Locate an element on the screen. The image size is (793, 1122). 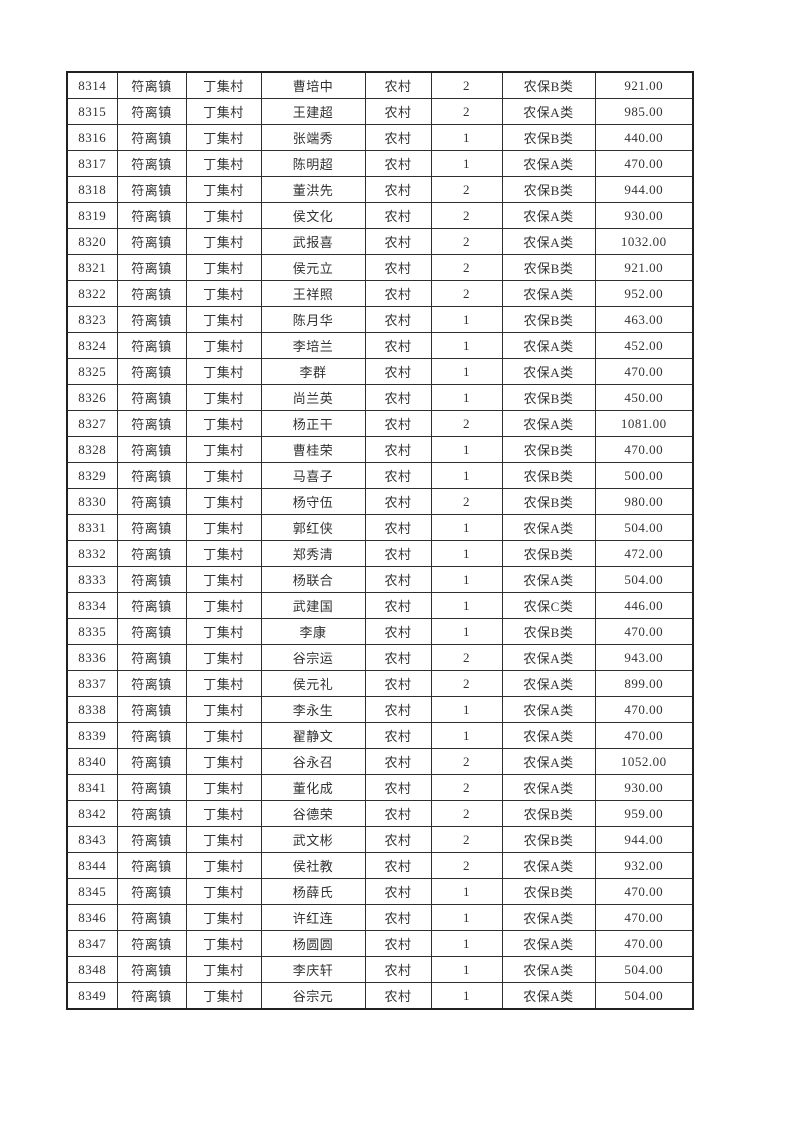
table-row: 8333 符离镇 丁集村 杨联合 农村 1 农保A类 504.00 is located at coordinates (380, 579).